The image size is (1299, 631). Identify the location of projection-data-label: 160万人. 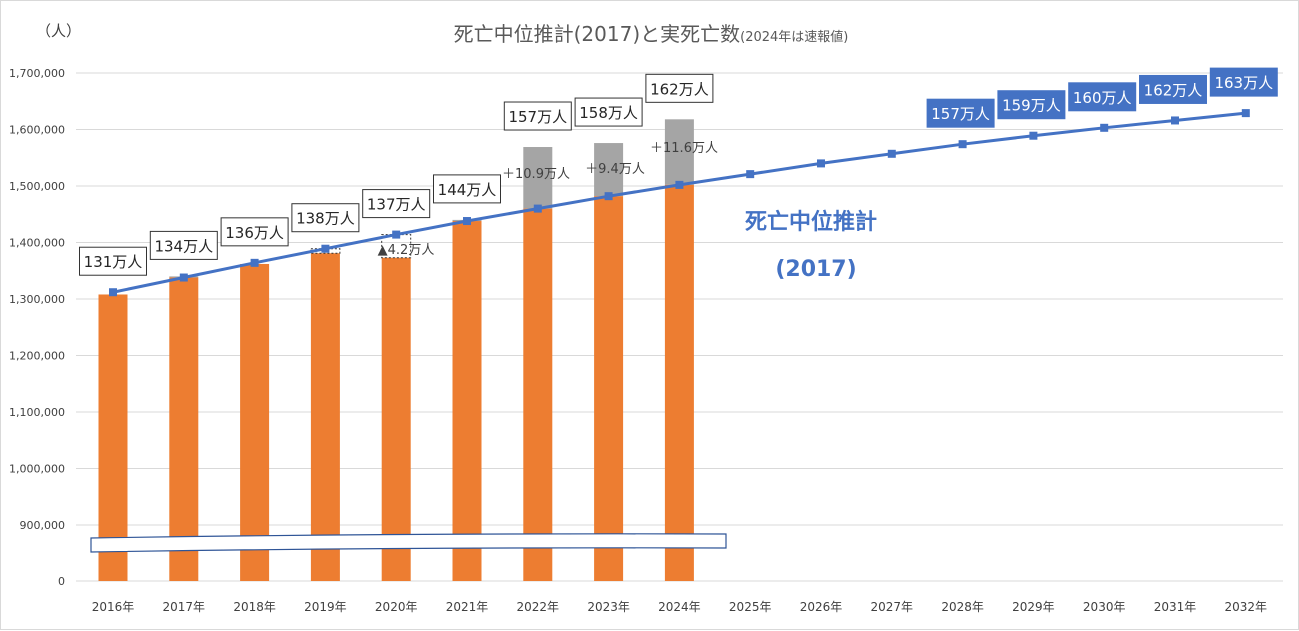
(1102, 98).